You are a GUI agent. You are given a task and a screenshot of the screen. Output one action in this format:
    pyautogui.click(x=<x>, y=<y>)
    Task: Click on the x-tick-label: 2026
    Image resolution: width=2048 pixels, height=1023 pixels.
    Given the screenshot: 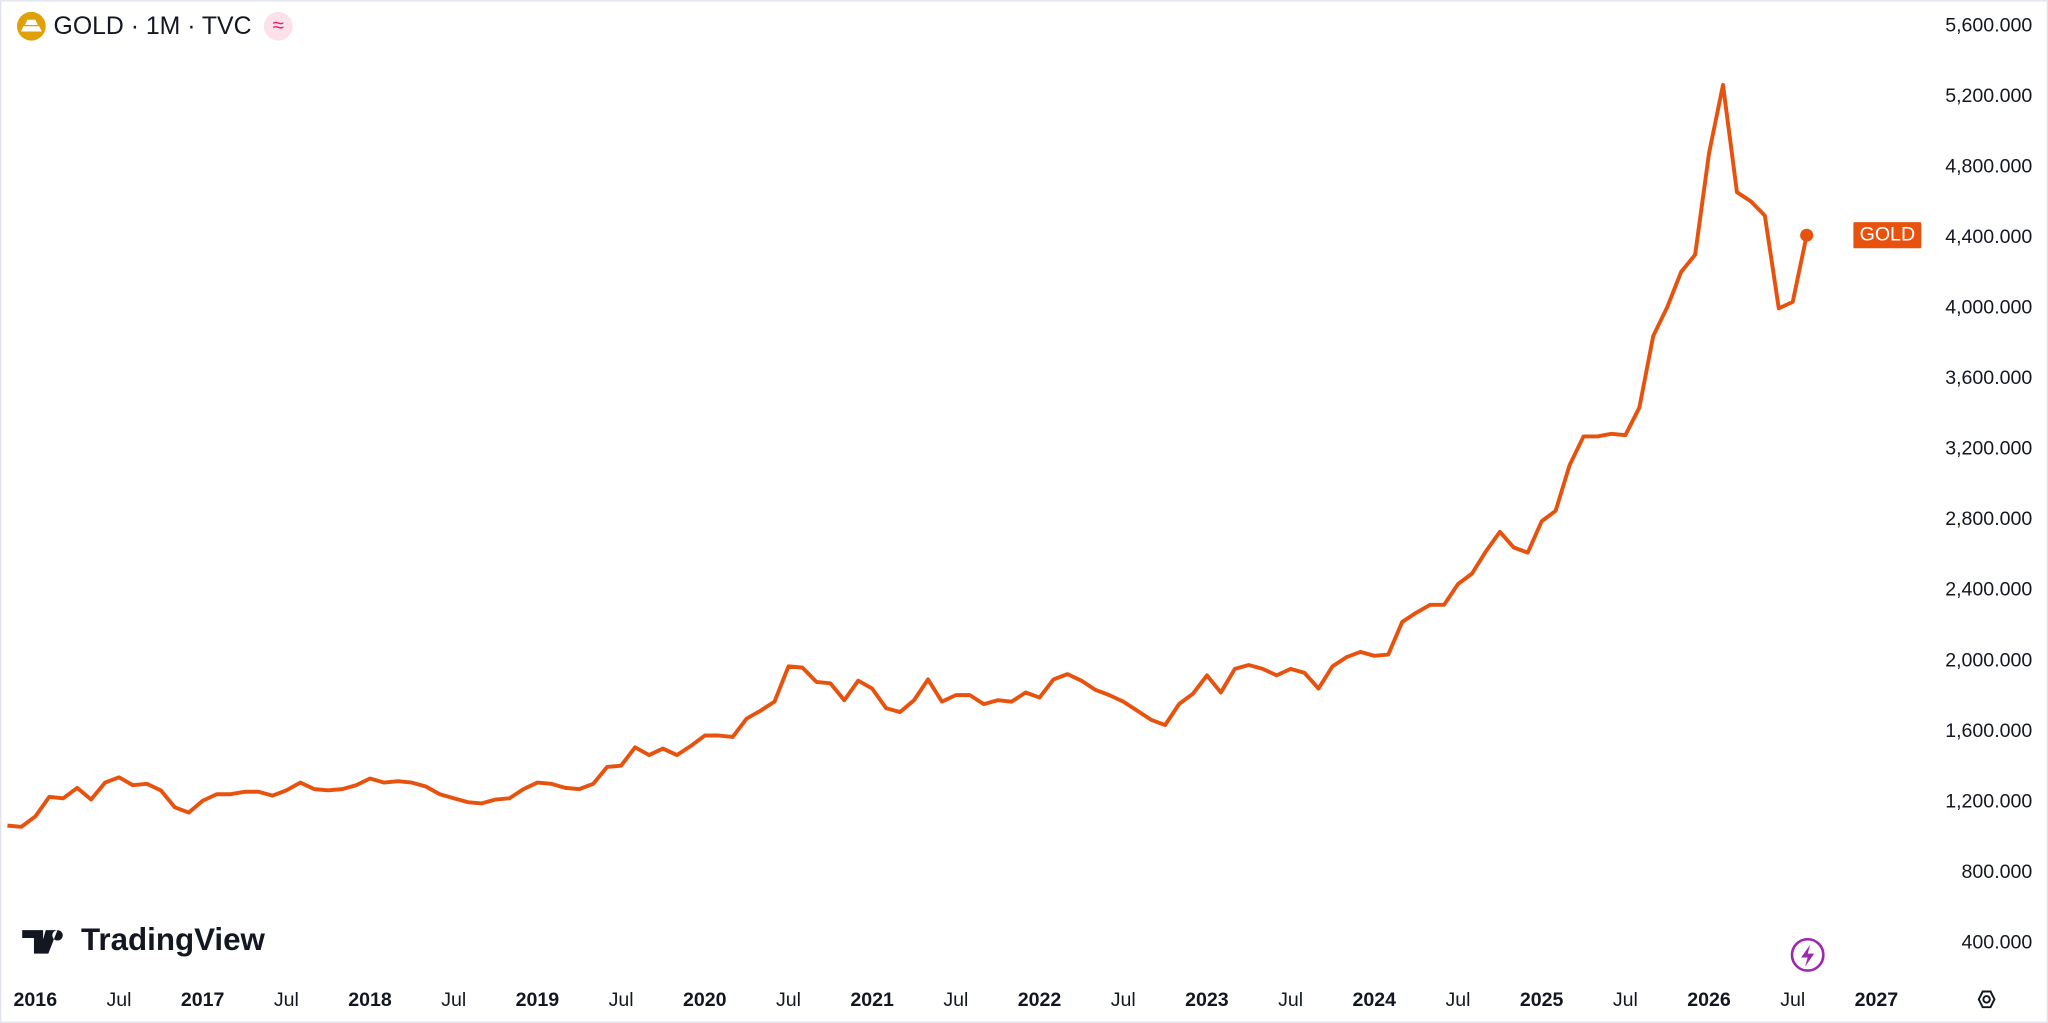 What is the action you would take?
    pyautogui.click(x=1709, y=1000)
    